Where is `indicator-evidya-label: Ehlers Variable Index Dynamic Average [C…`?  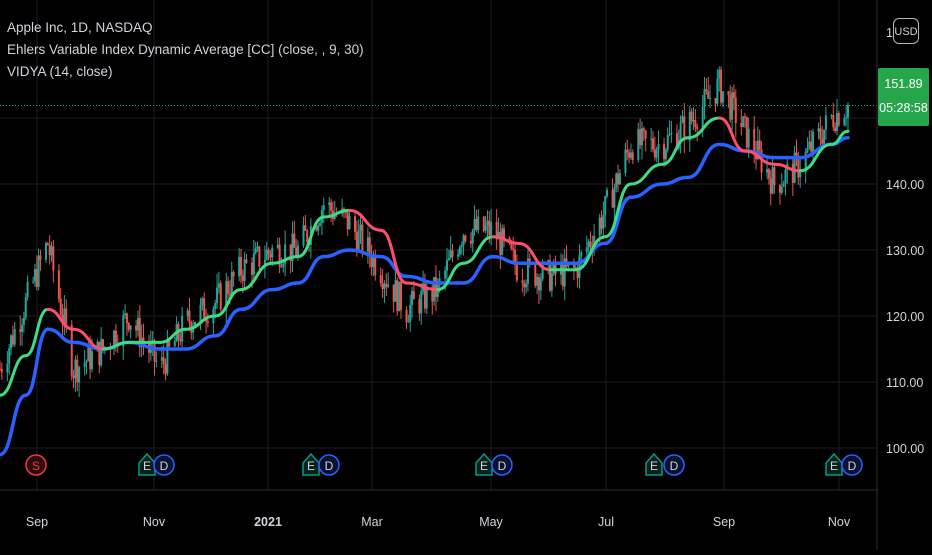
indicator-evidya-label: Ehlers Variable Index Dynamic Average [C… is located at coordinates (185, 49).